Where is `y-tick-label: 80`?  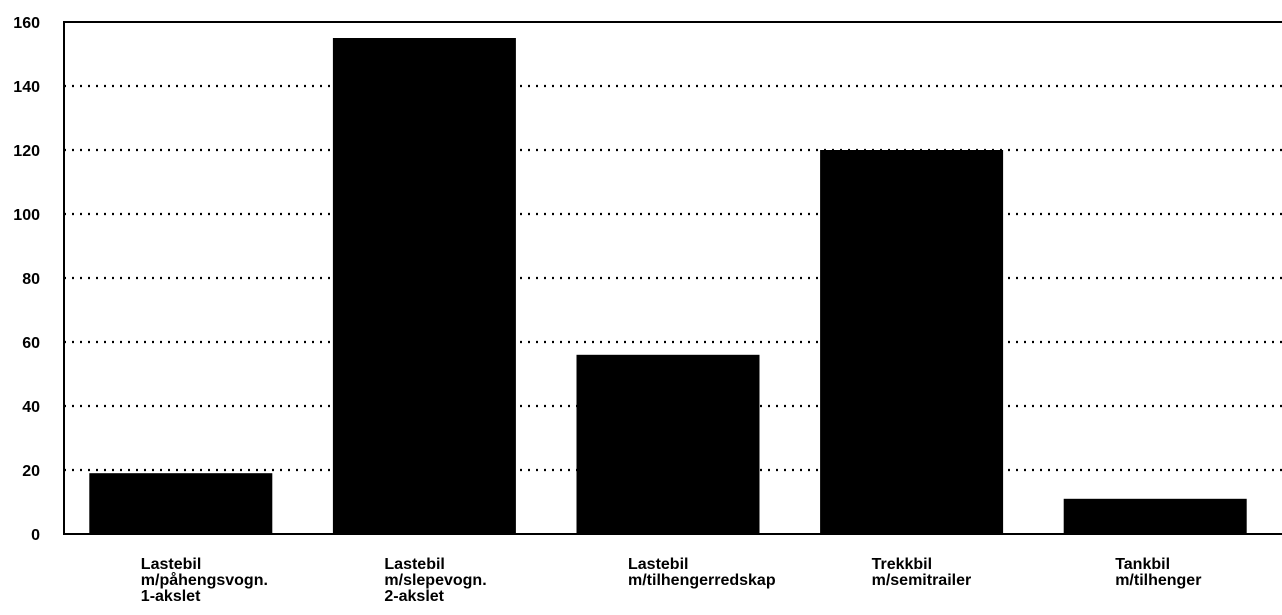
y-tick-label: 80 is located at coordinates (31, 279).